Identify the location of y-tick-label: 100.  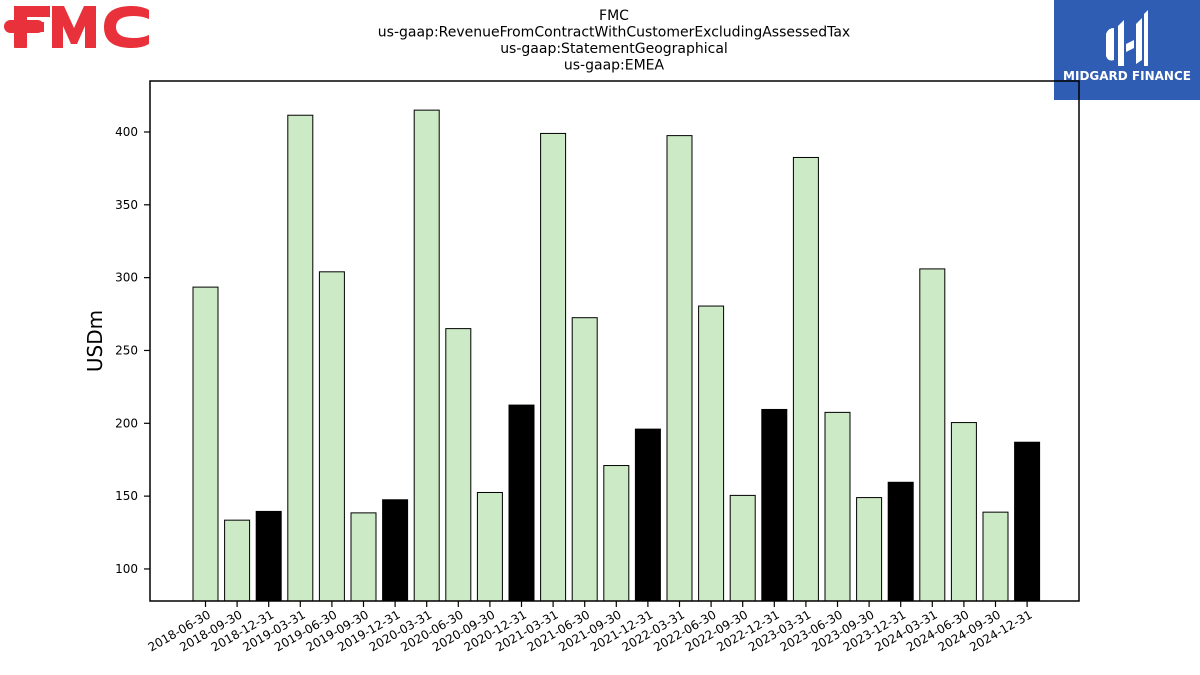
(126, 569).